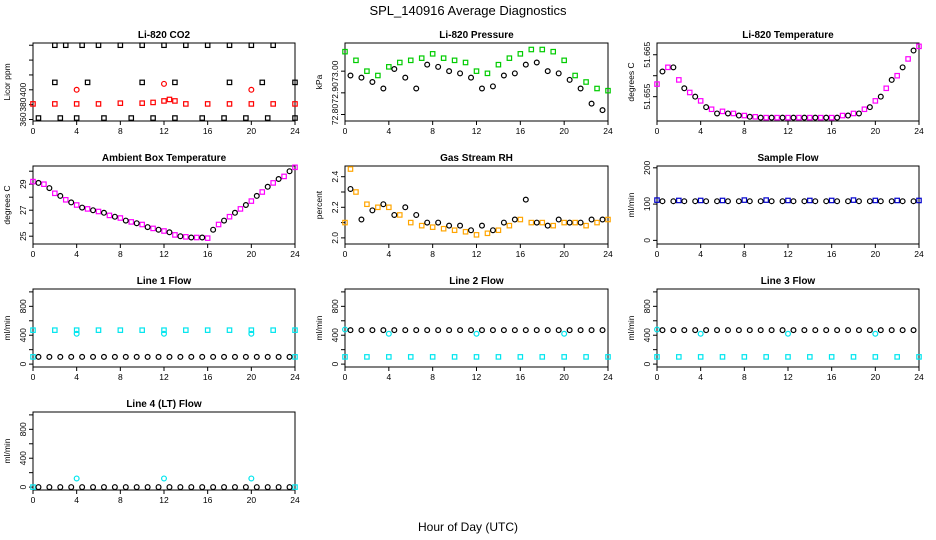 This screenshot has height=540, width=936. What do you see at coordinates (919, 377) in the screenshot?
I see `x-tick-label: 24` at bounding box center [919, 377].